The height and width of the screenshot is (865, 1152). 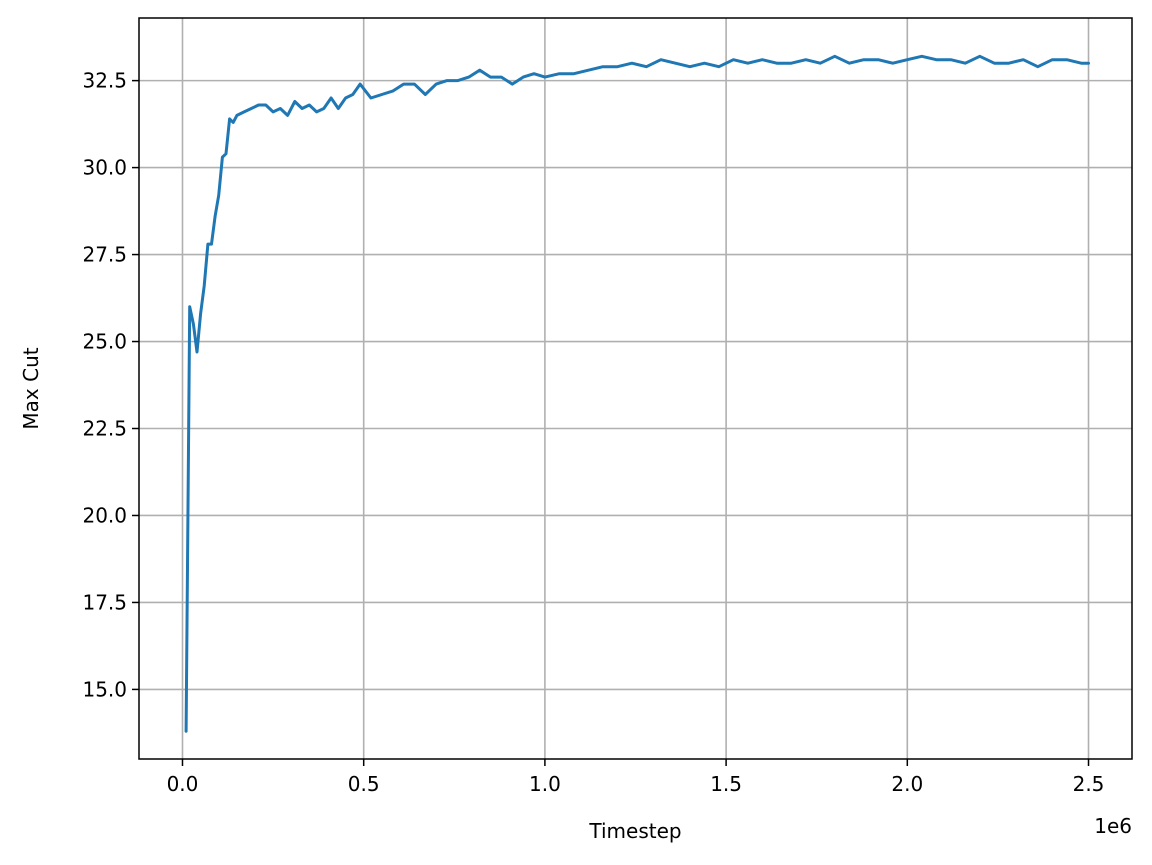 I want to click on x-tick-label: 0.5, so click(x=364, y=784).